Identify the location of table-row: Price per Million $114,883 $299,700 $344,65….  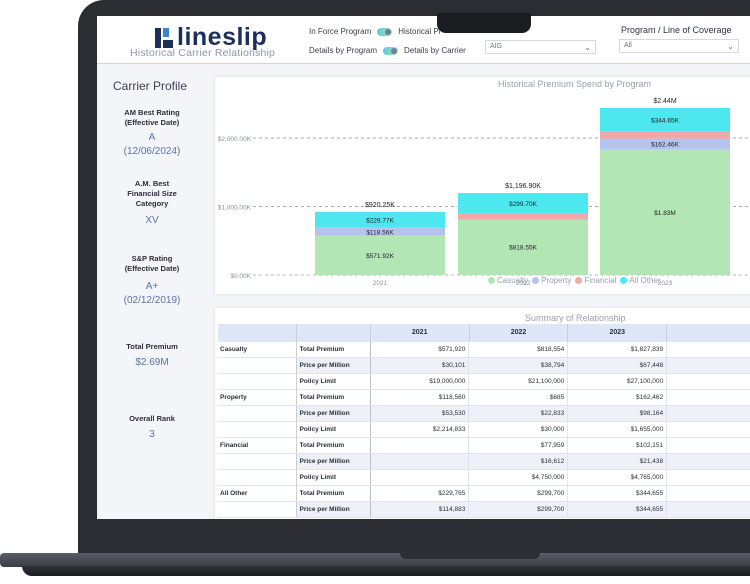
(484, 510).